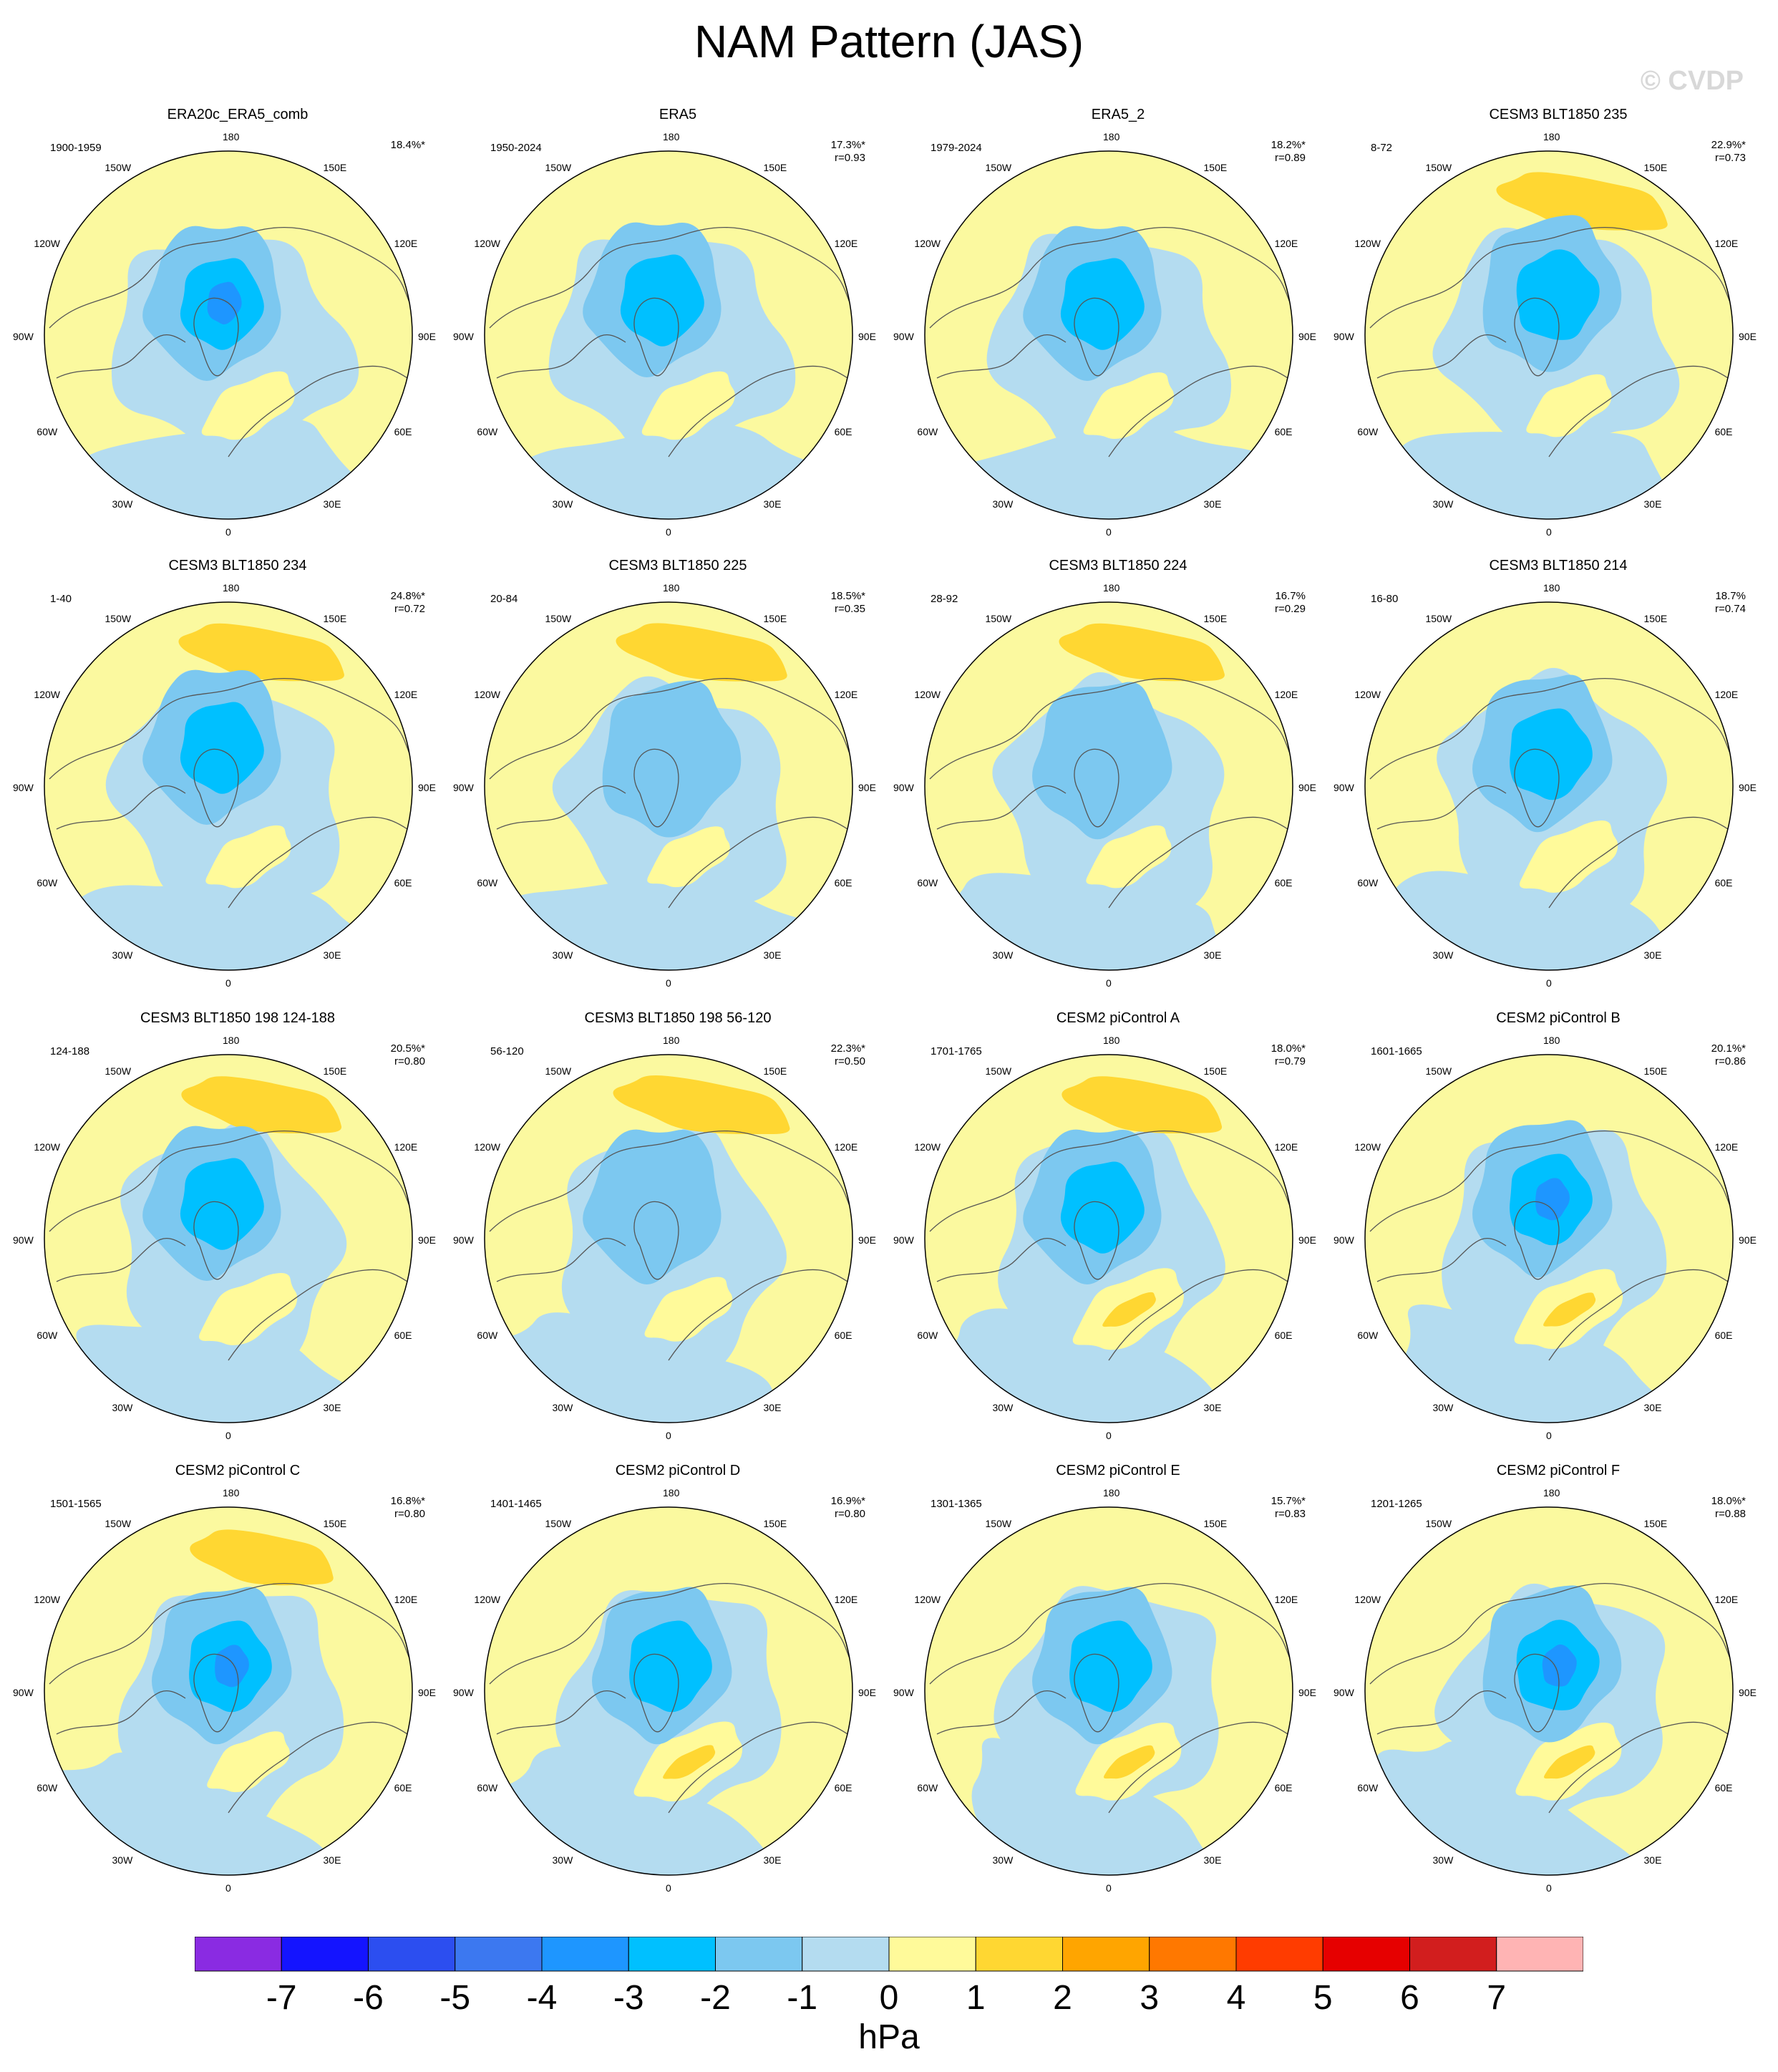 This screenshot has height=2072, width=1778. I want to click on panel-title: CESM2 piControl D, so click(678, 1470).